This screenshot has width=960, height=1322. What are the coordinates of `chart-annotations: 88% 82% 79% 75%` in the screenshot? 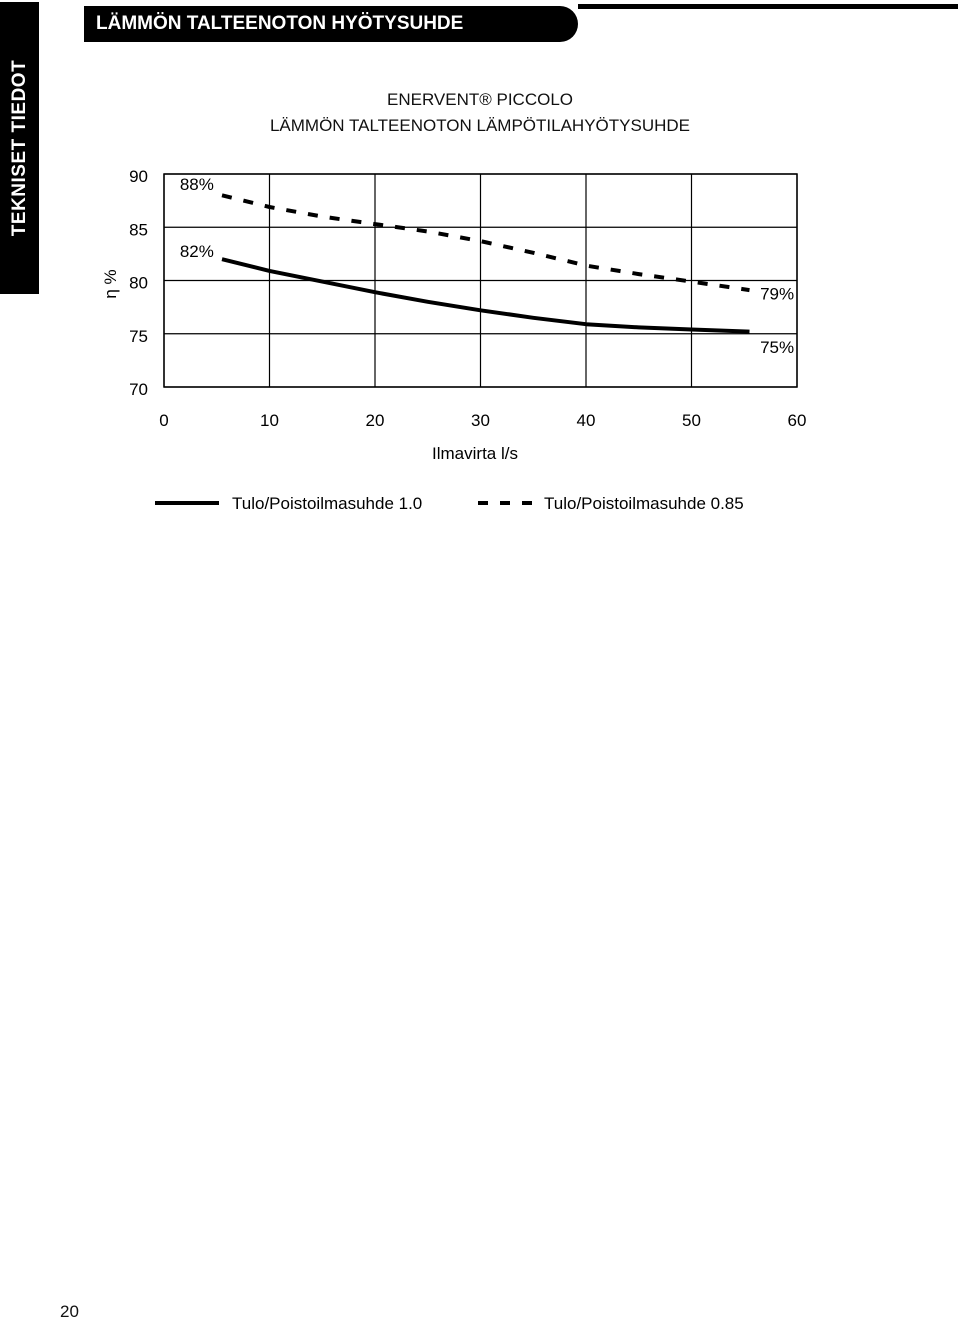 It's located at (487, 266).